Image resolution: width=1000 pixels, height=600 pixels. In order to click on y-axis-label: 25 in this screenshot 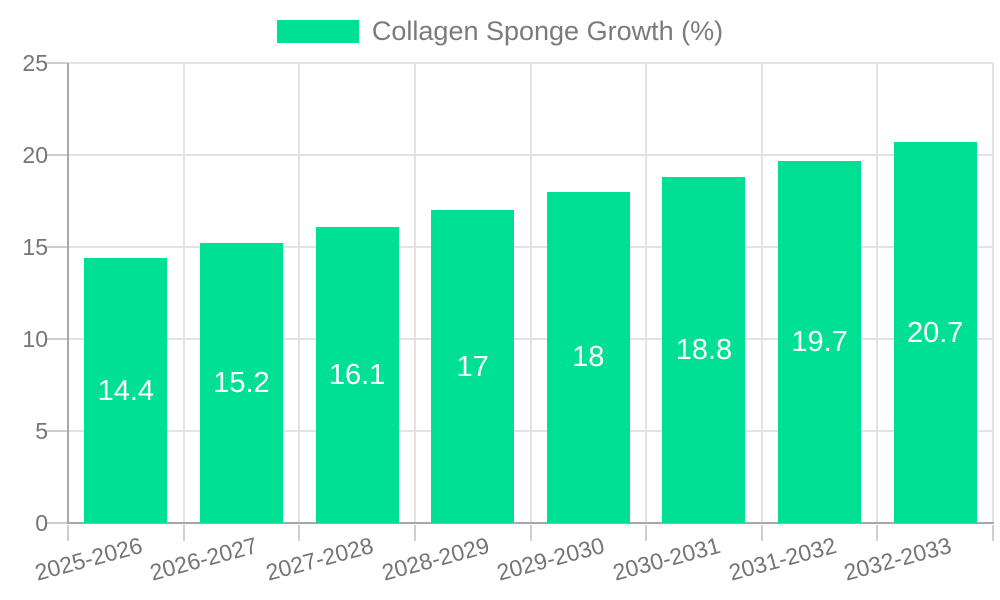, I will do `click(35, 63)`.